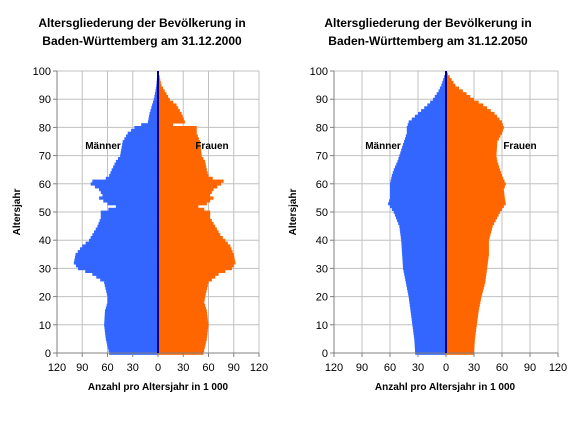 The height and width of the screenshot is (422, 580). What do you see at coordinates (45, 213) in the screenshot?
I see `y-ticks: 0 10 20 30 40 50 60 70 80 90 100` at bounding box center [45, 213].